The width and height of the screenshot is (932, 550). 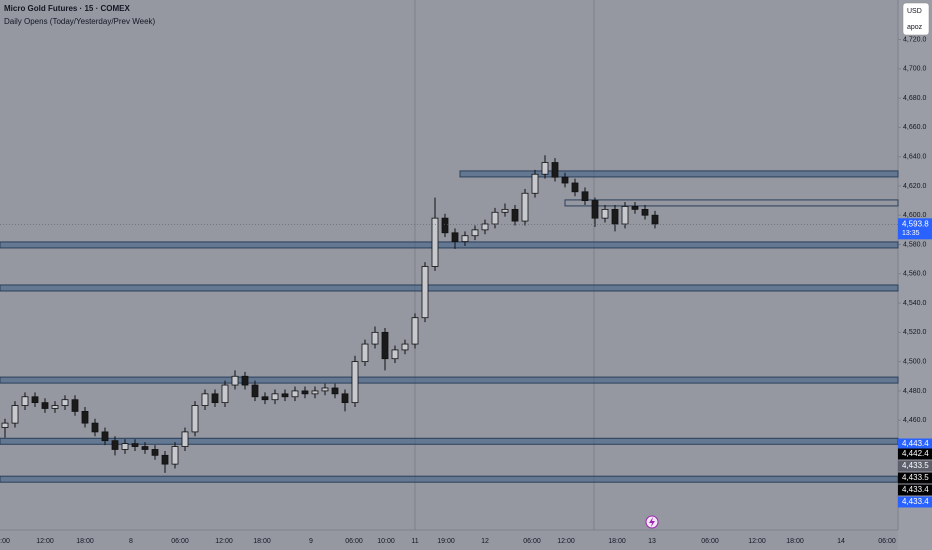 I want to click on x-tick-label: 10:00, so click(x=386, y=541).